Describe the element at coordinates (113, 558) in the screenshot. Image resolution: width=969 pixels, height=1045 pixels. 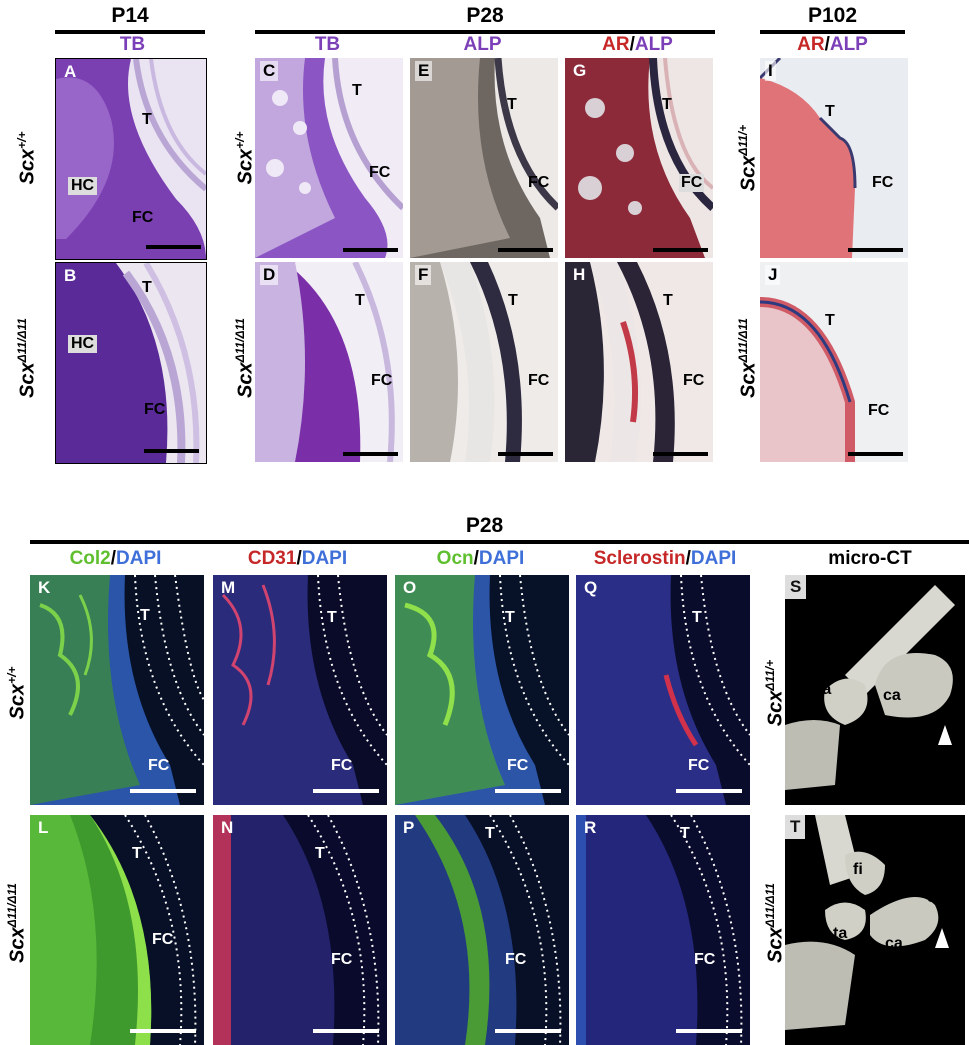
I see `stain-col2-slash: /` at that location.